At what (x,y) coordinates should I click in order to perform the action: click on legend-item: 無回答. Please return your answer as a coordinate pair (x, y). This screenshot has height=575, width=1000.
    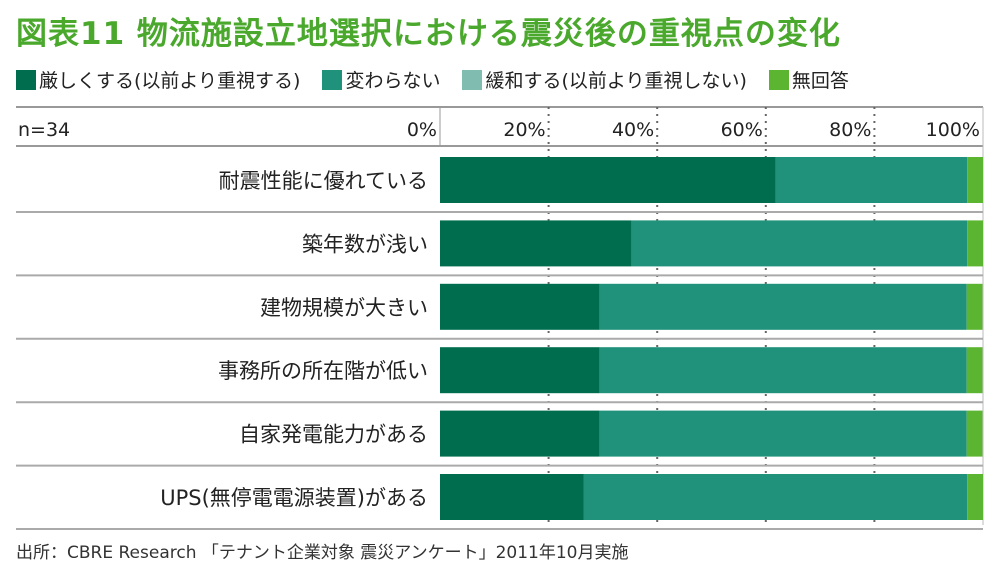
    Looking at the image, I should click on (808, 79).